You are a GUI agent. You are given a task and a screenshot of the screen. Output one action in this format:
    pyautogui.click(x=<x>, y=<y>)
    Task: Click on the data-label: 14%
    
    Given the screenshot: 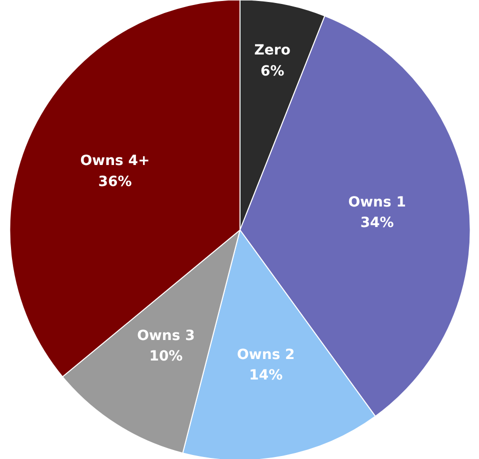 What is the action you would take?
    pyautogui.click(x=266, y=376)
    